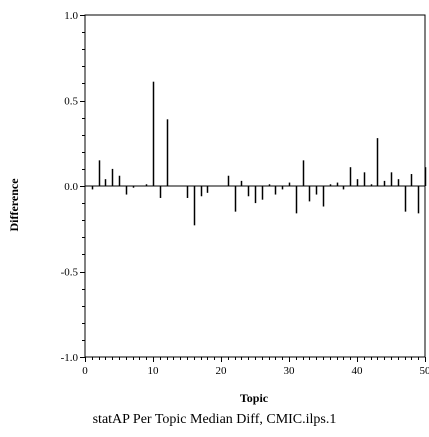 This screenshot has width=429, height=437. I want to click on x-tick-label: 40, so click(358, 371).